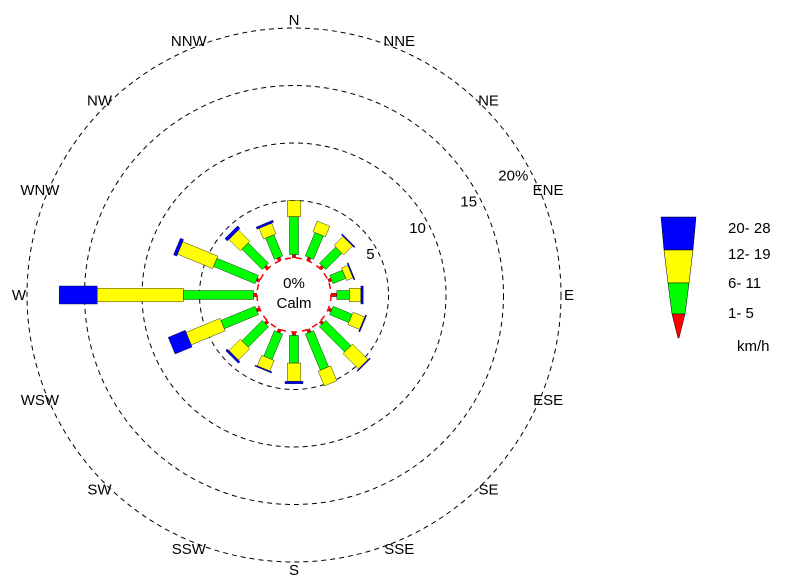 The width and height of the screenshot is (791, 582). Describe the element at coordinates (447, 215) in the screenshot. I see `ring-label-group: 5 10 15 20%` at that location.